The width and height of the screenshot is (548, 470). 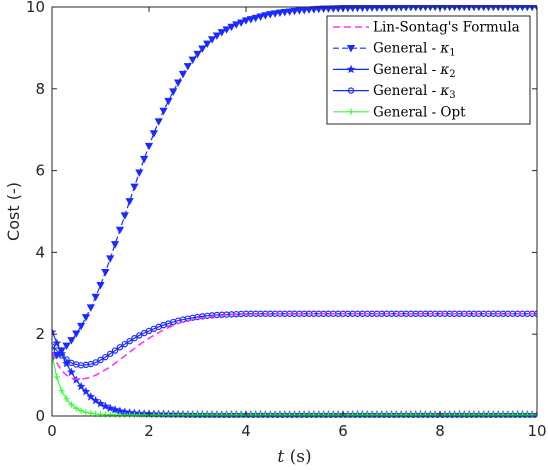 I want to click on legend-label-subscript: 2, so click(x=452, y=74).